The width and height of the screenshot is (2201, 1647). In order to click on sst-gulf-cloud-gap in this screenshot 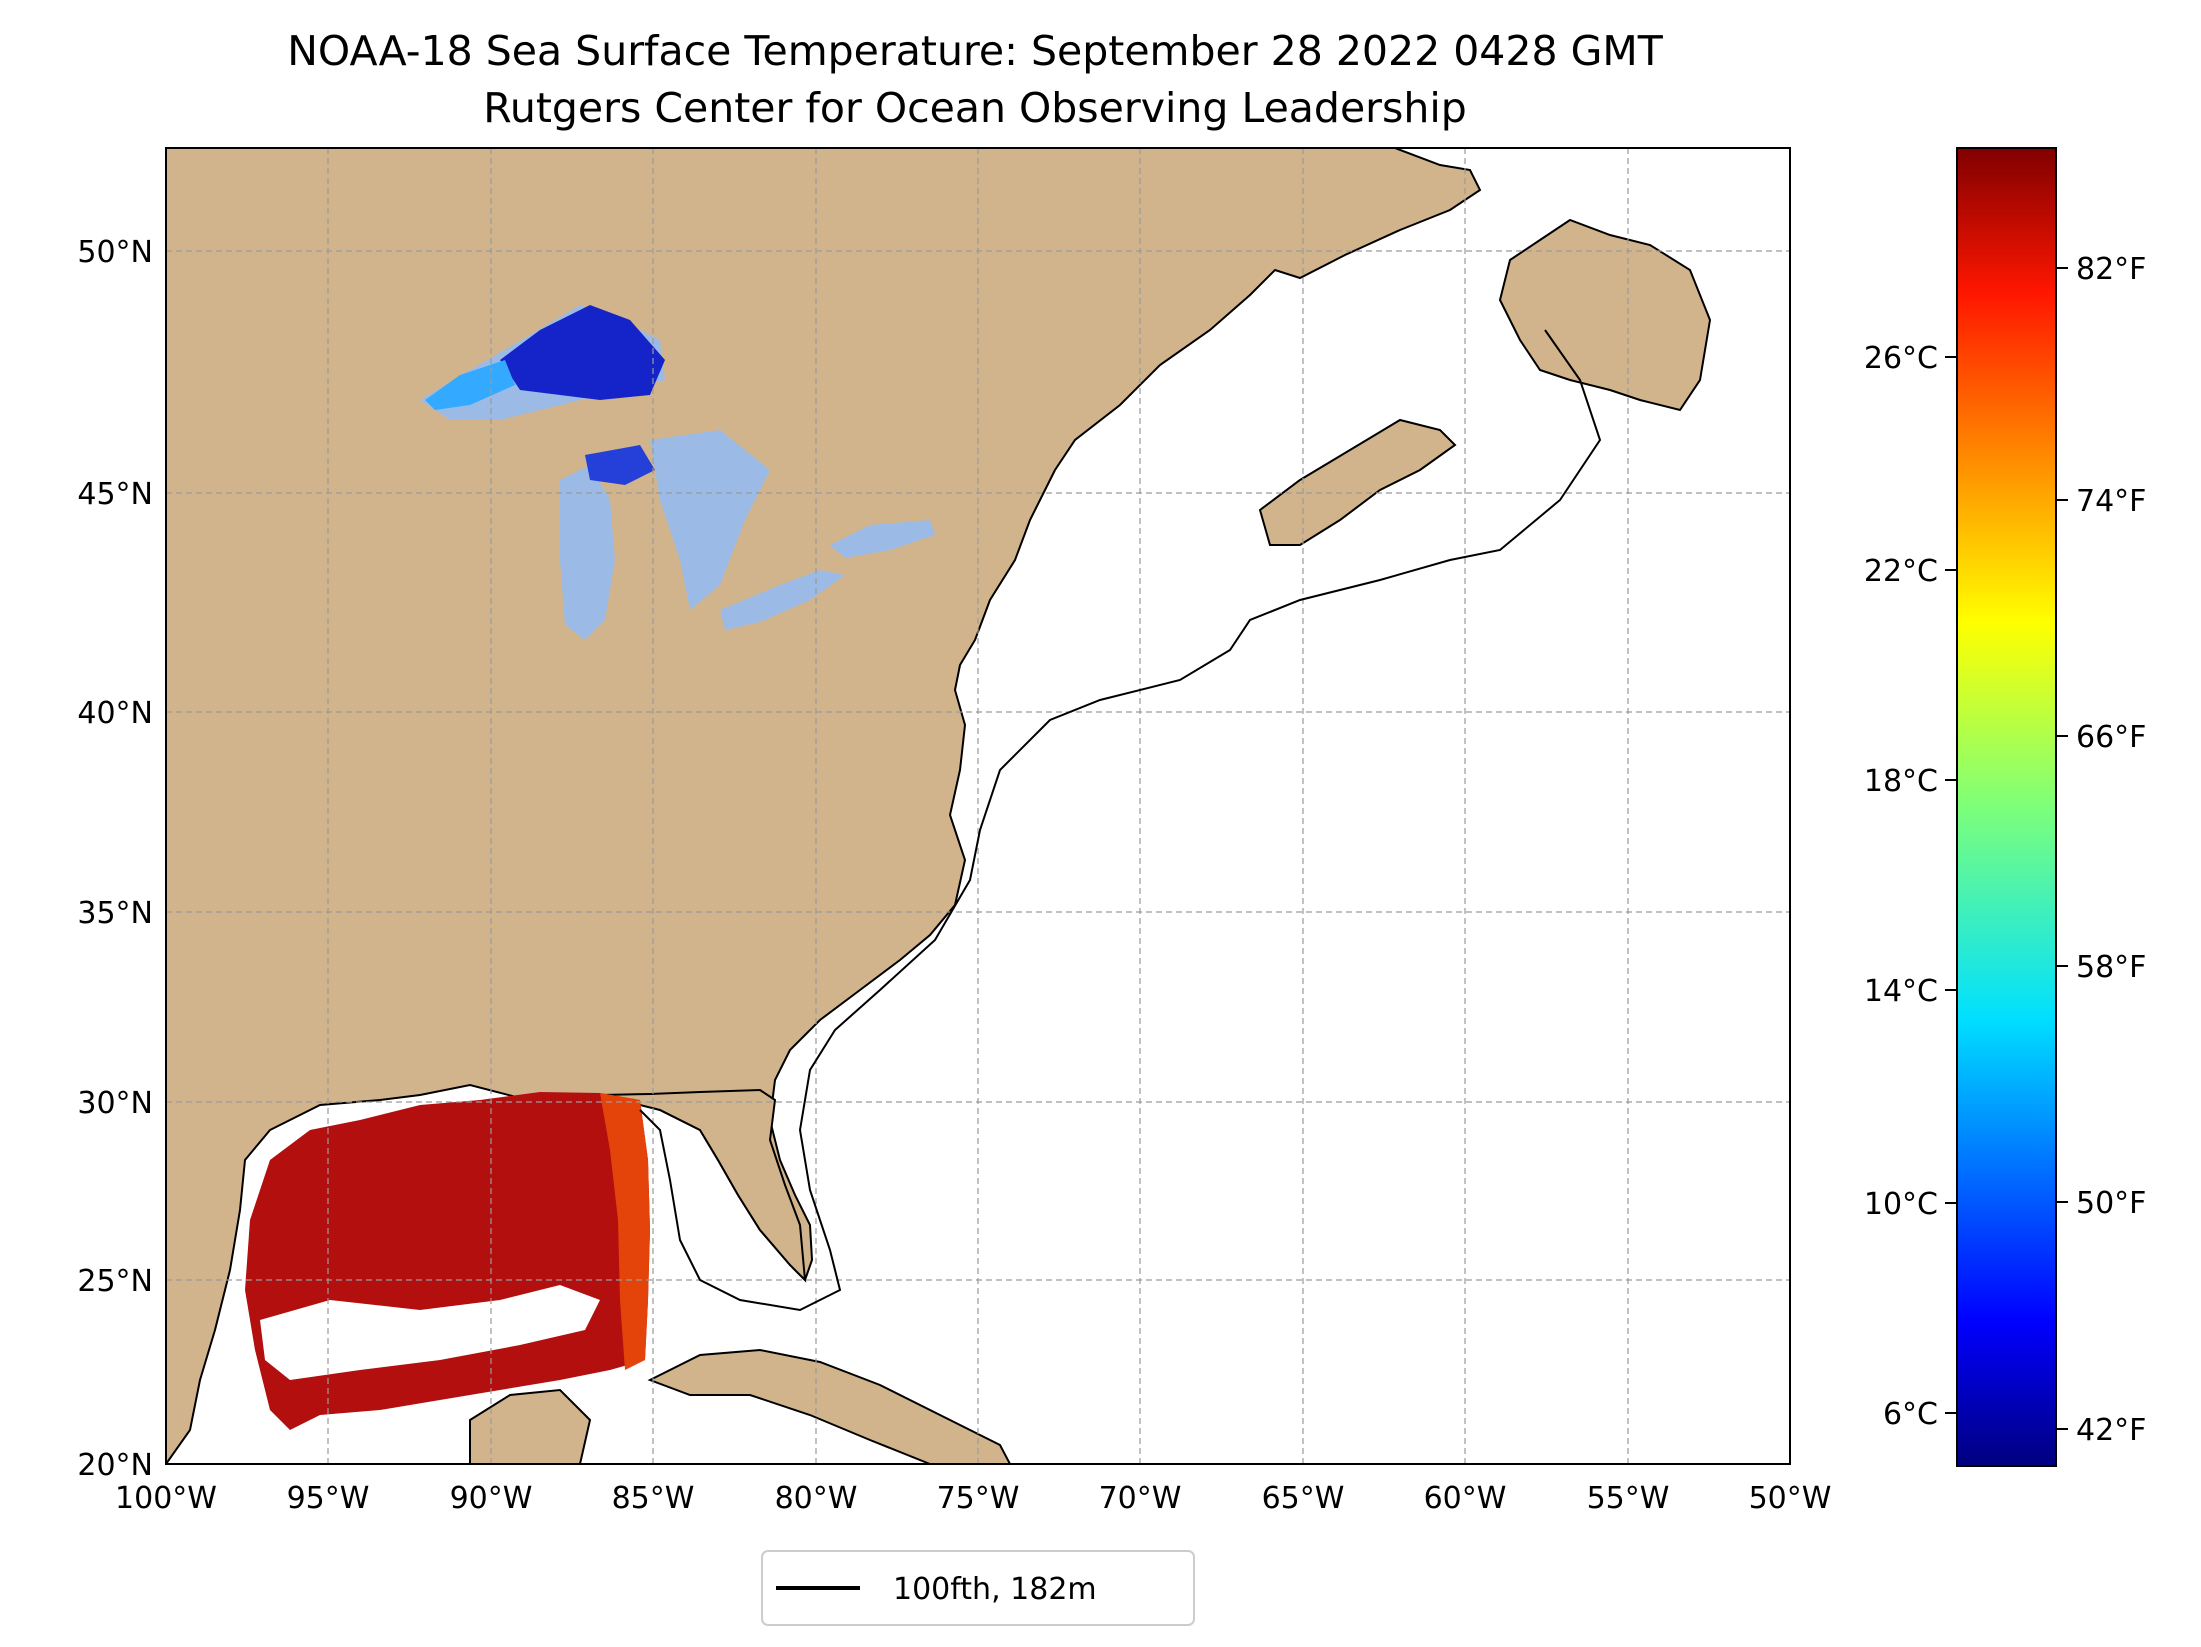, I will do `click(430, 1332)`.